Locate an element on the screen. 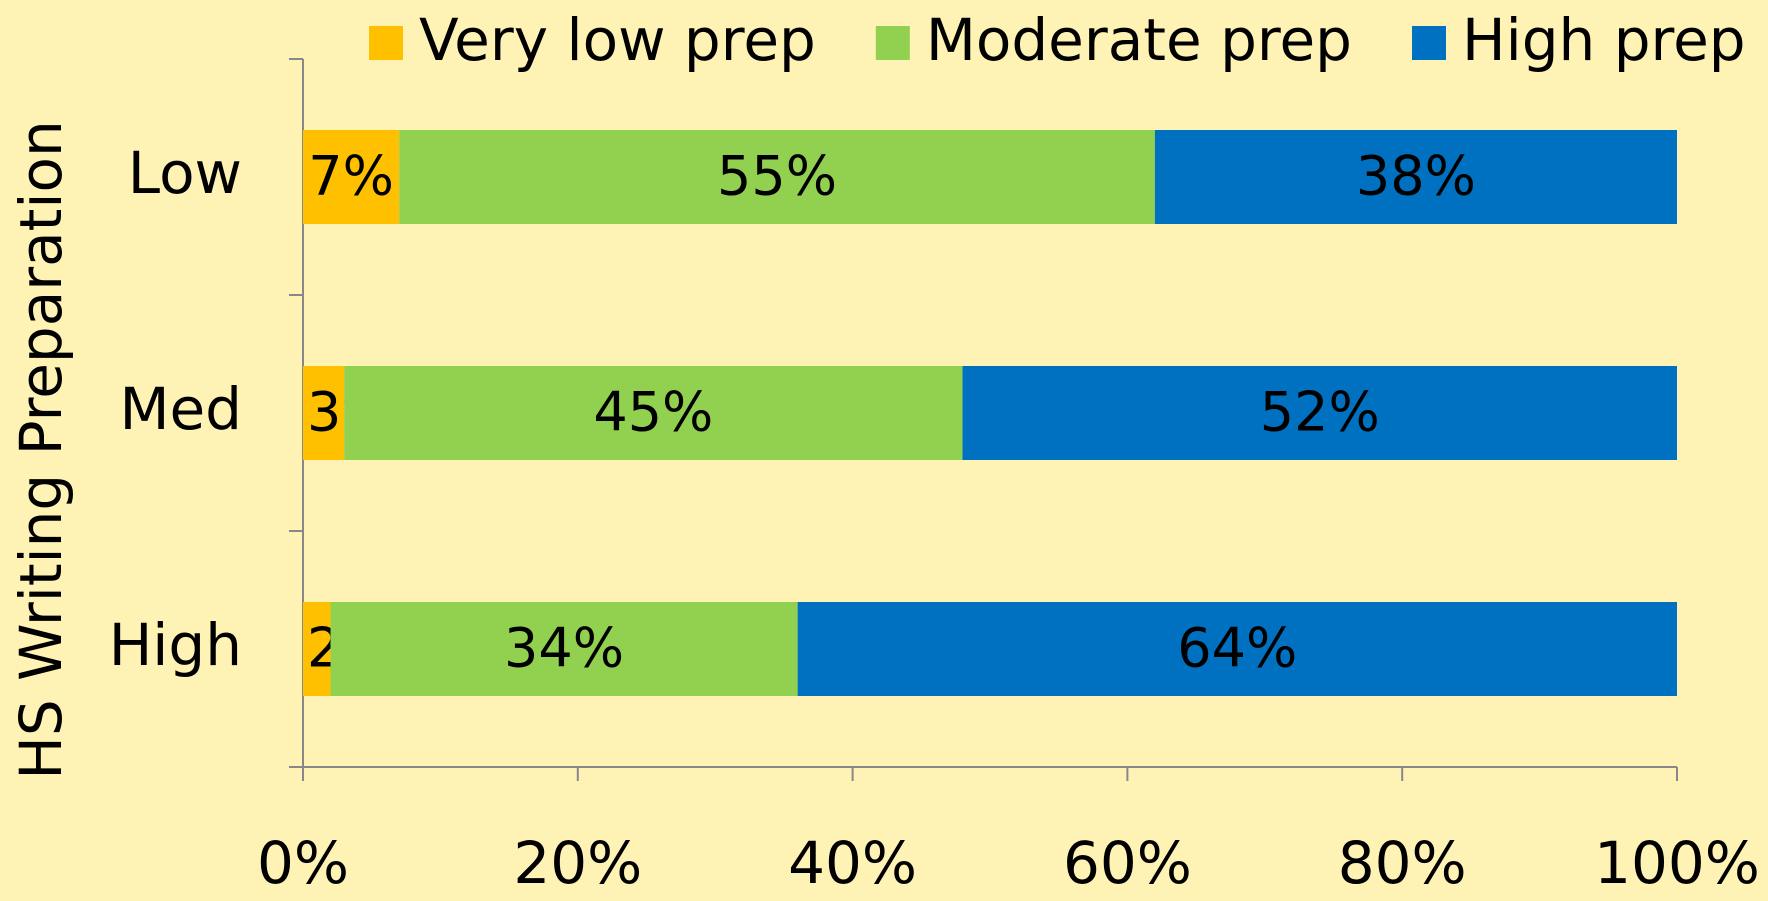 This screenshot has height=901, width=1768. data-label: 7% is located at coordinates (351, 176).